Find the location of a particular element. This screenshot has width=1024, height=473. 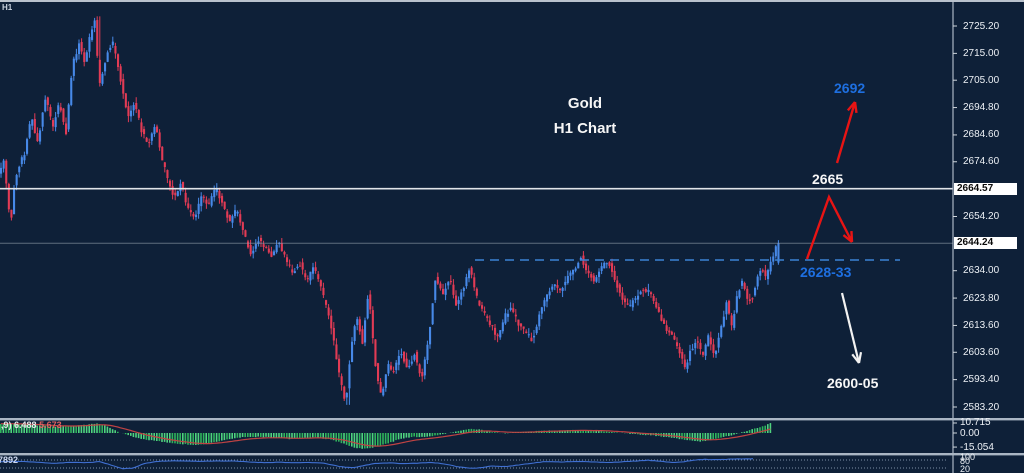

stoch-axis-label: 80 is located at coordinates (965, 461).